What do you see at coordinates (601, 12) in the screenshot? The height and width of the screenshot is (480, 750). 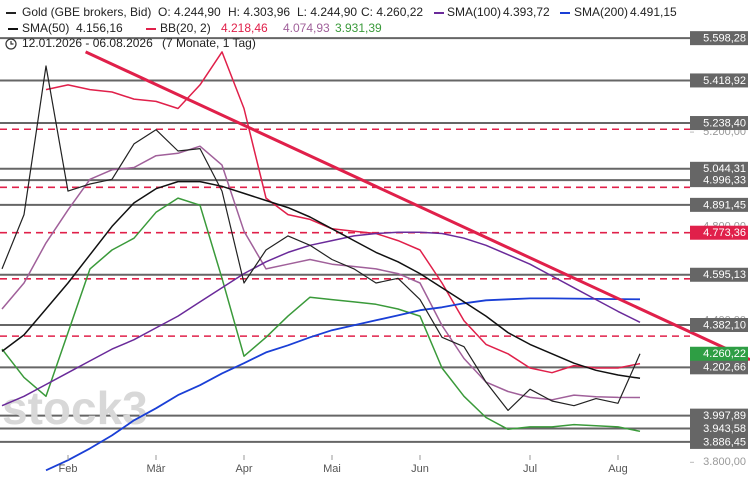 I see `legend-name: SMA(200)` at bounding box center [601, 12].